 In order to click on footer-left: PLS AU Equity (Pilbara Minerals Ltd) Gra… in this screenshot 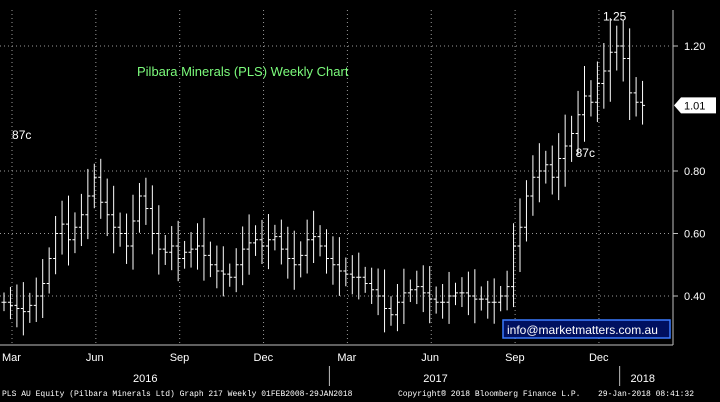, I will do `click(177, 394)`.